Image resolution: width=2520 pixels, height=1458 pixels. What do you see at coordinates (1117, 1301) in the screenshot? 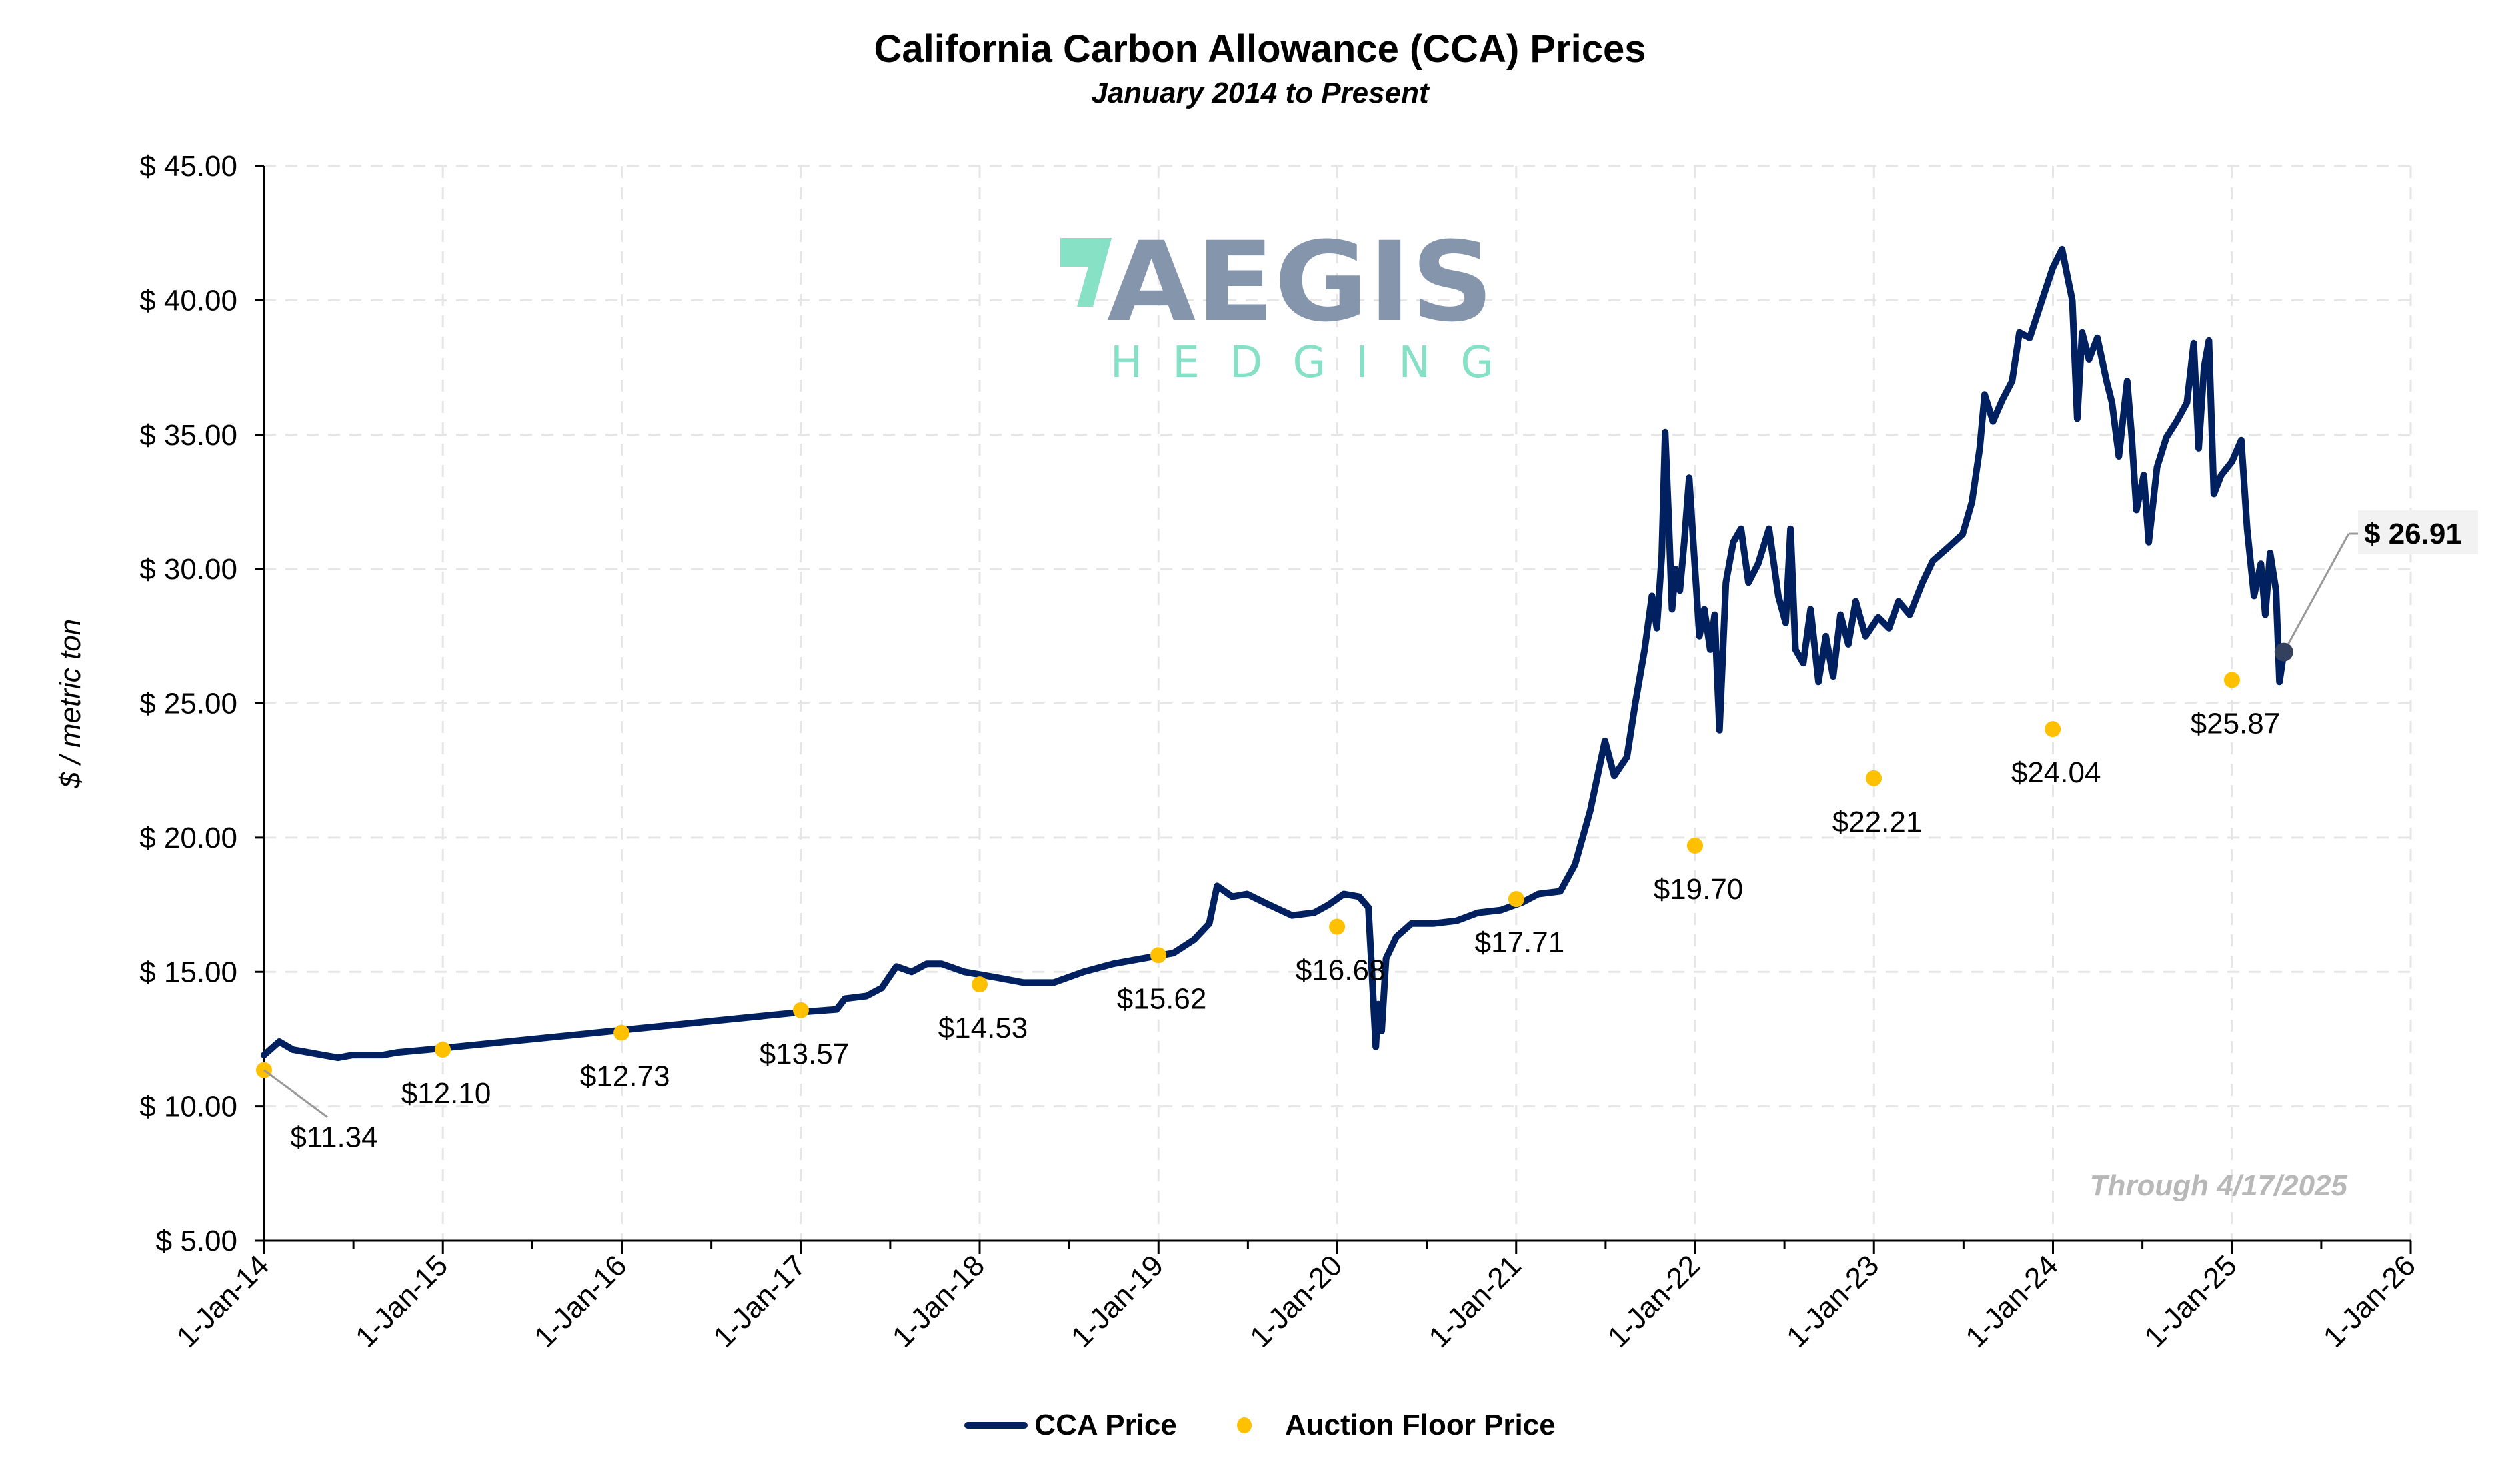
I see `x-tick-label: 1-Jan-19` at bounding box center [1117, 1301].